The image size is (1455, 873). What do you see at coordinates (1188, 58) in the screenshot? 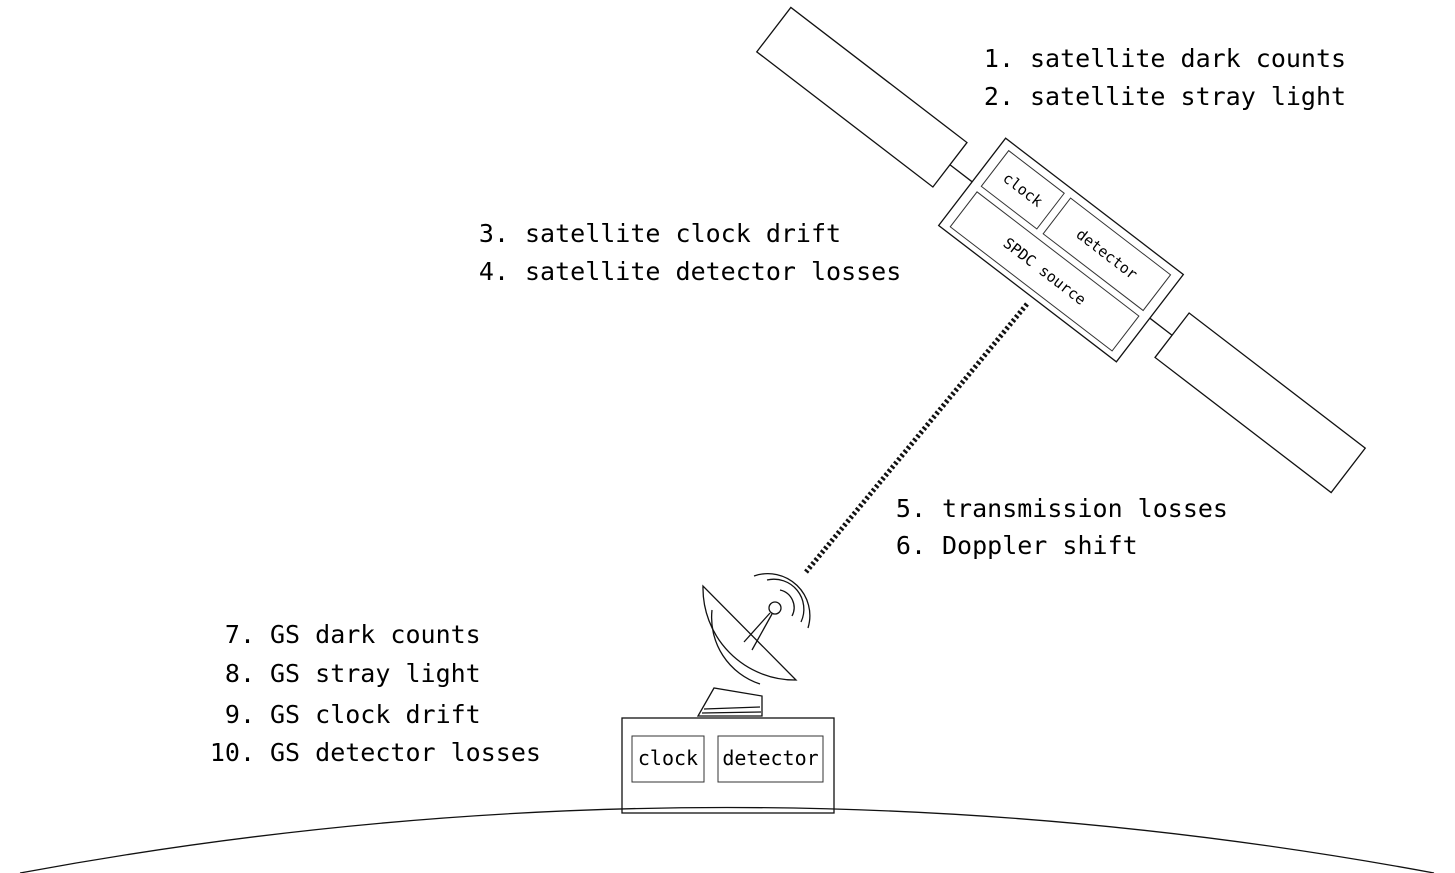
I see `label-1-text: satellite dark counts` at bounding box center [1188, 58].